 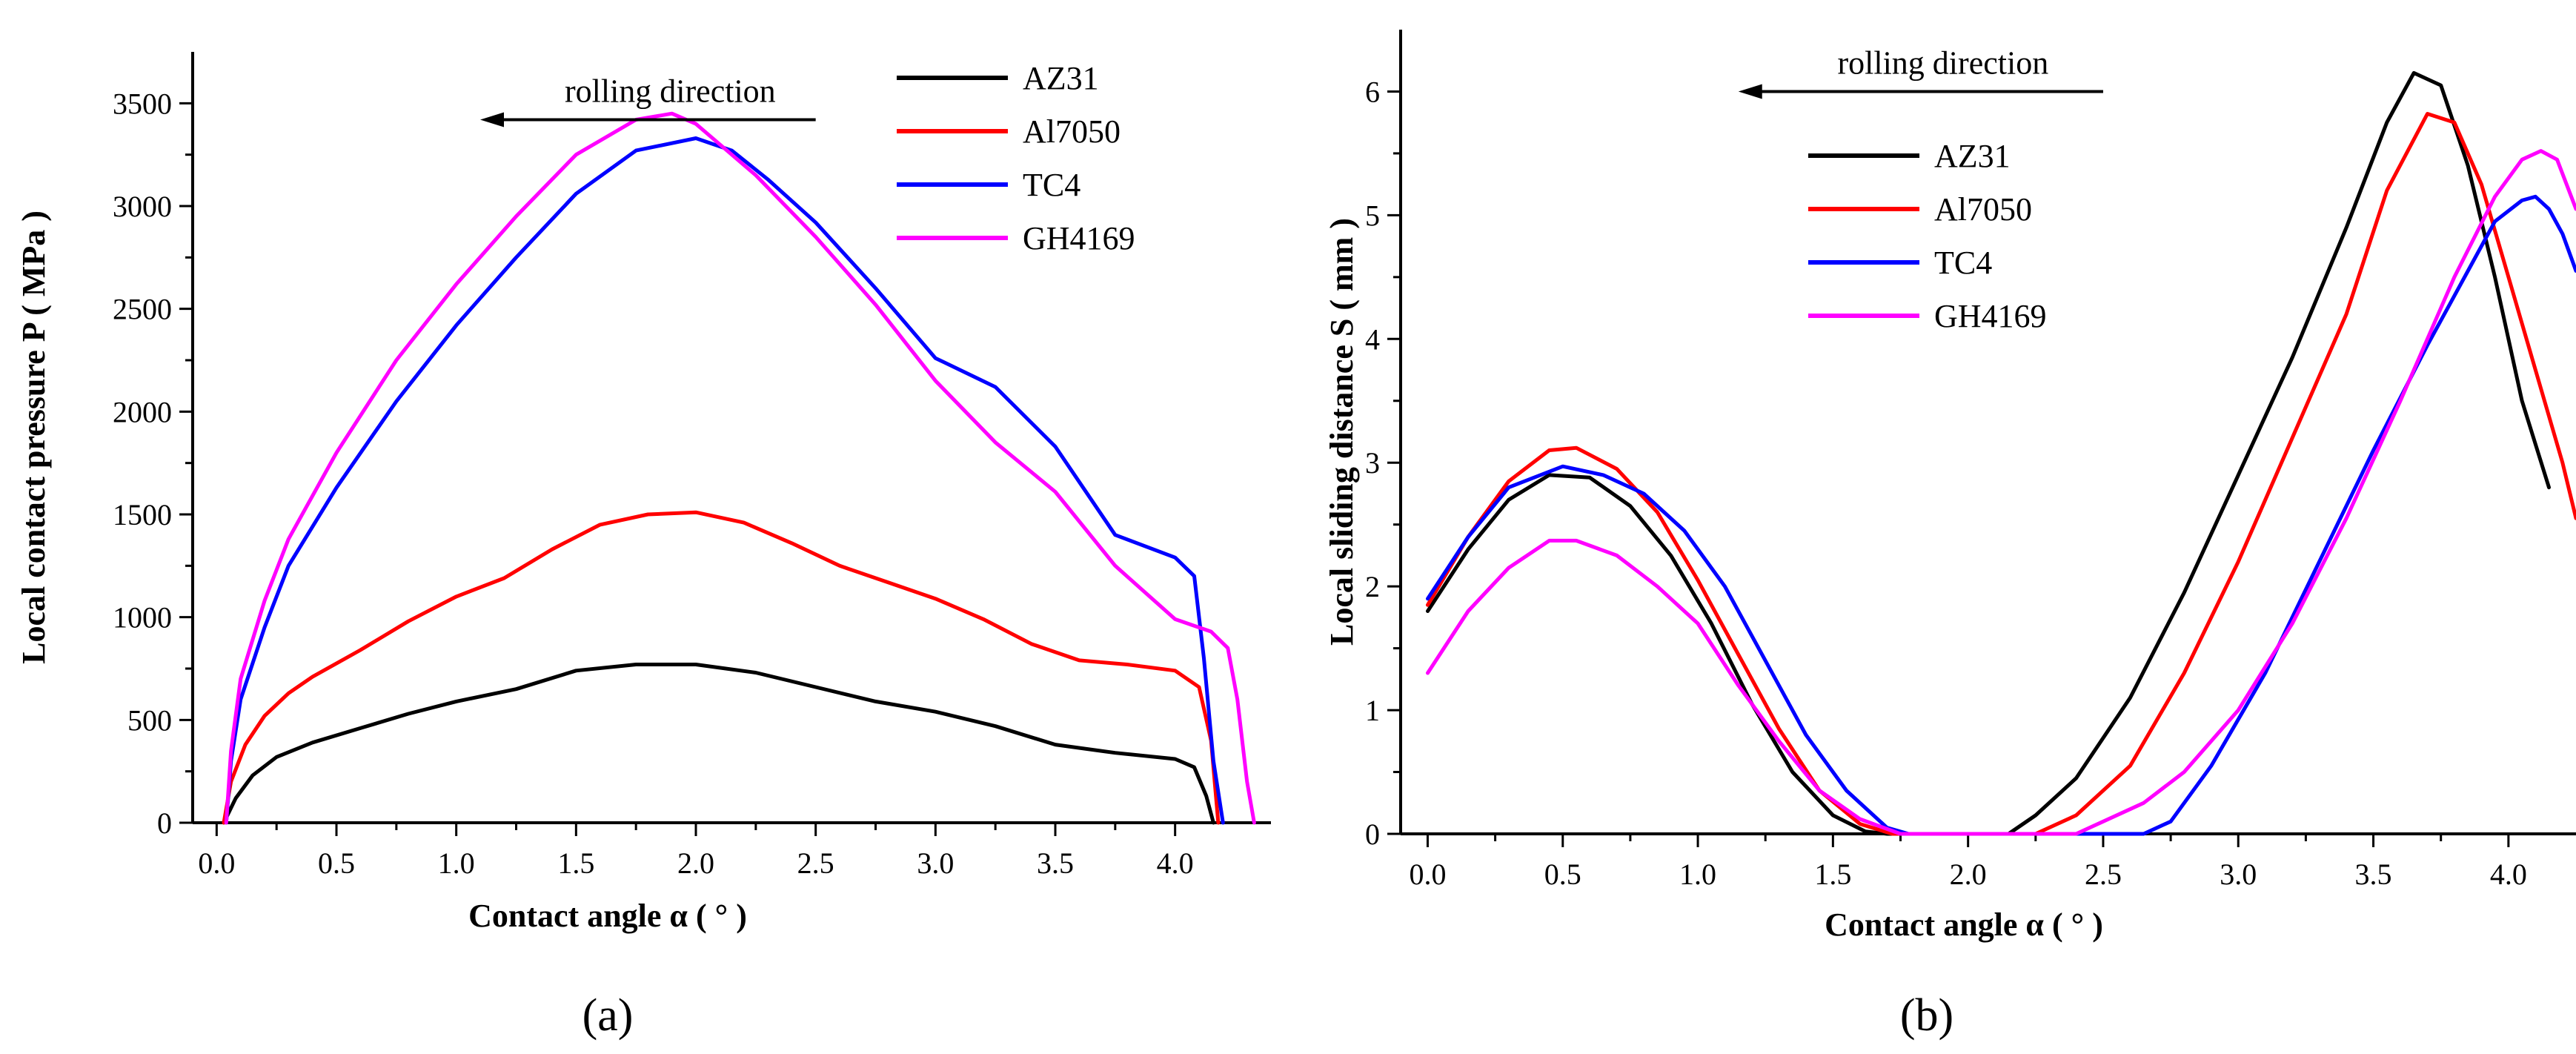 What do you see at coordinates (1055, 863) in the screenshot?
I see `x-tick-label-a: 3.5` at bounding box center [1055, 863].